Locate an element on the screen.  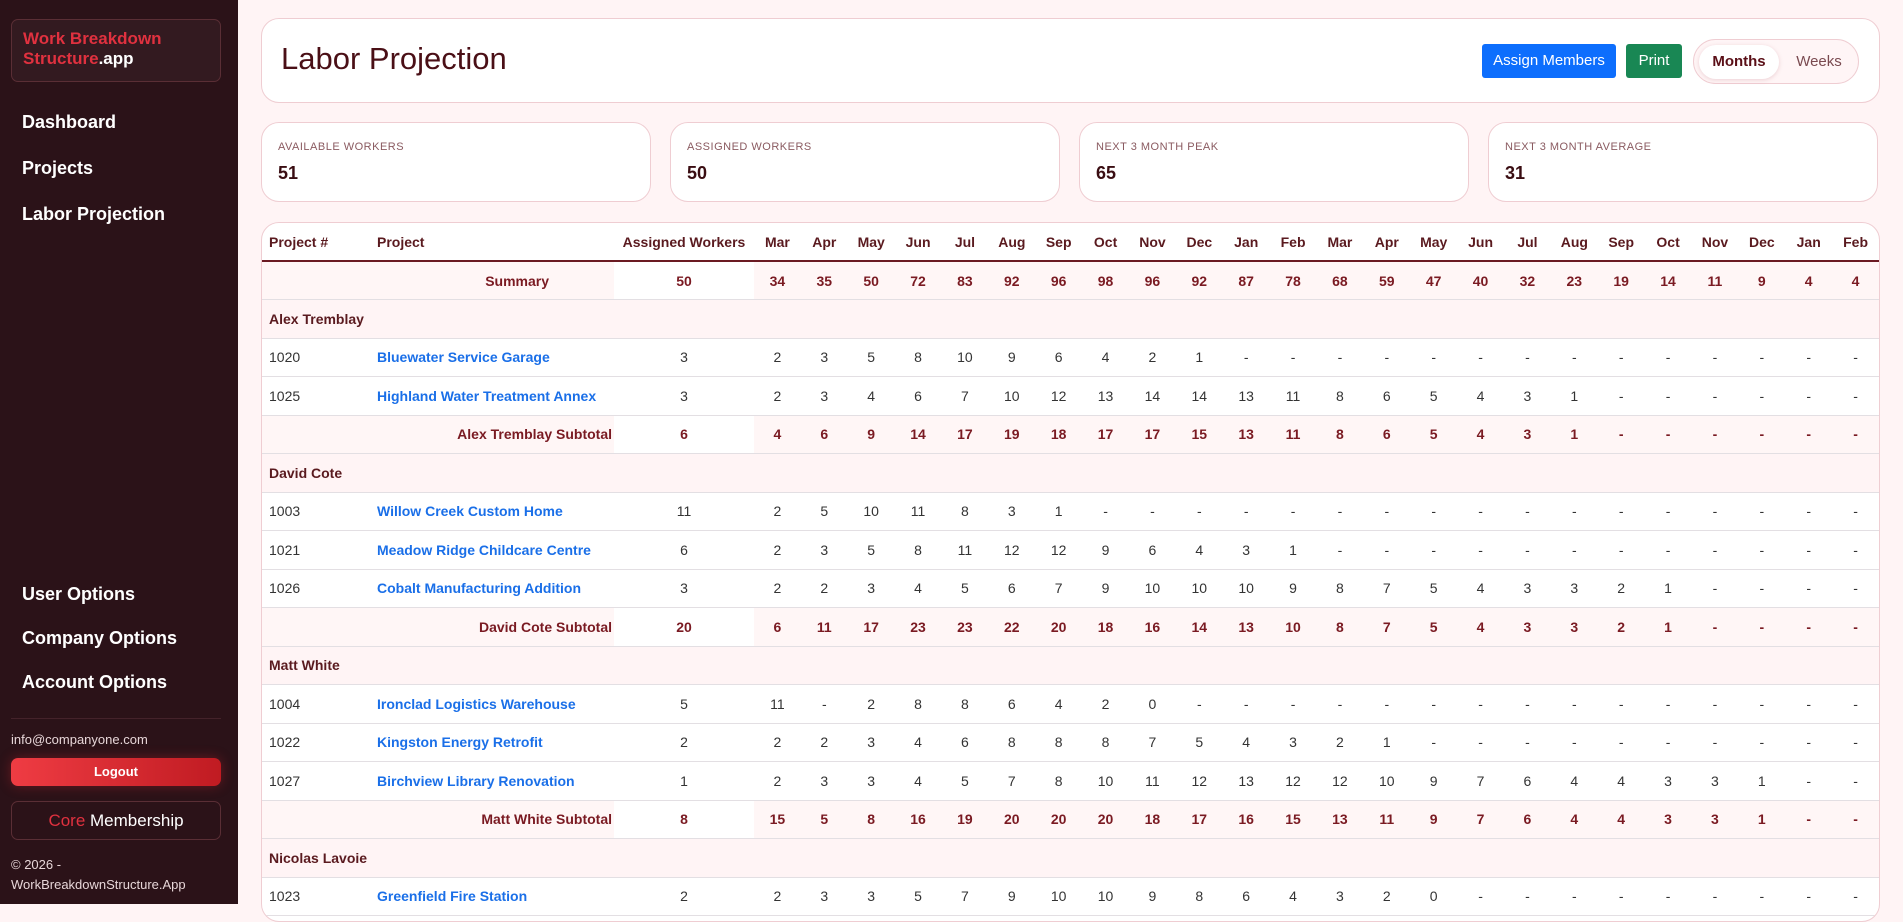
month-value: 6 is located at coordinates (965, 742).